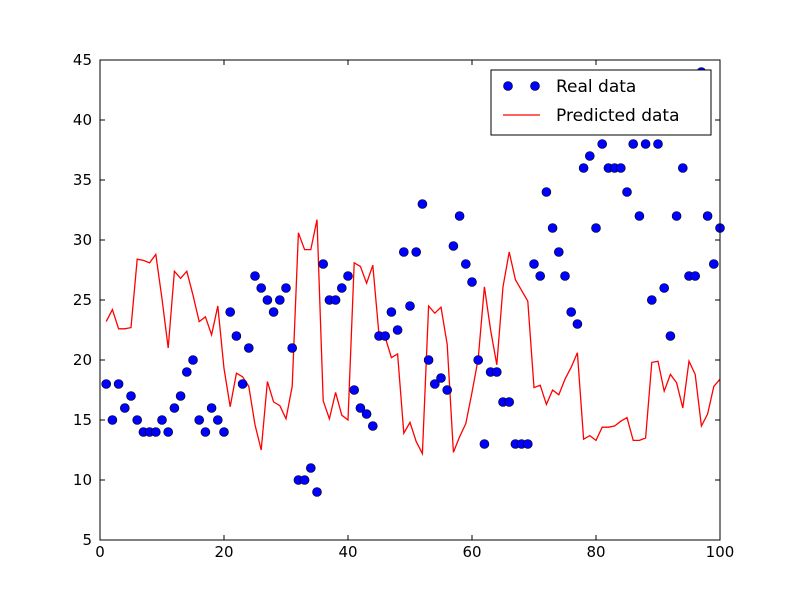  I want to click on y-tick-label: 30, so click(82, 240).